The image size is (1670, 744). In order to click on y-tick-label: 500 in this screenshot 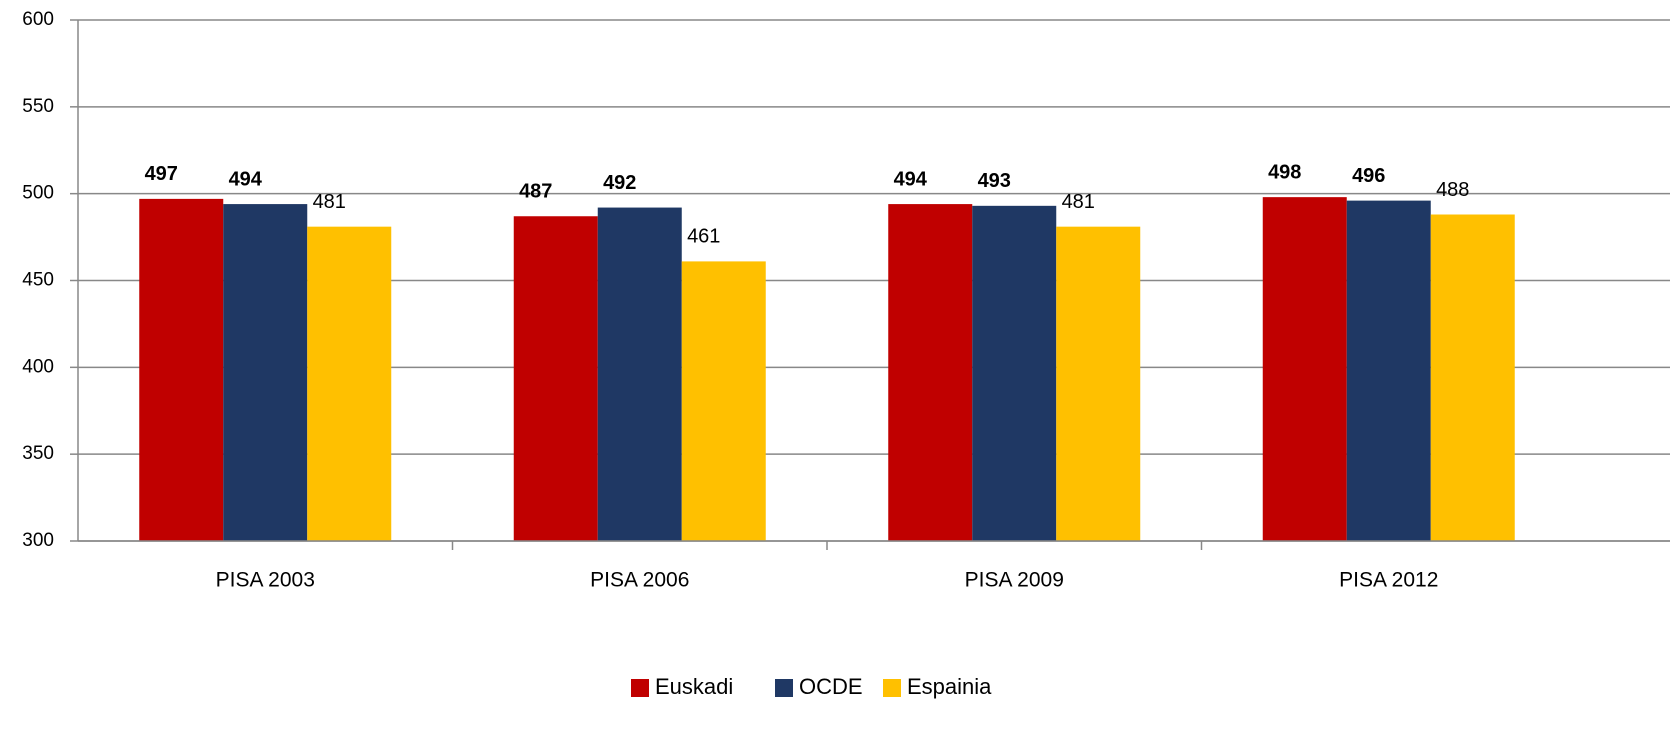, I will do `click(38, 193)`.